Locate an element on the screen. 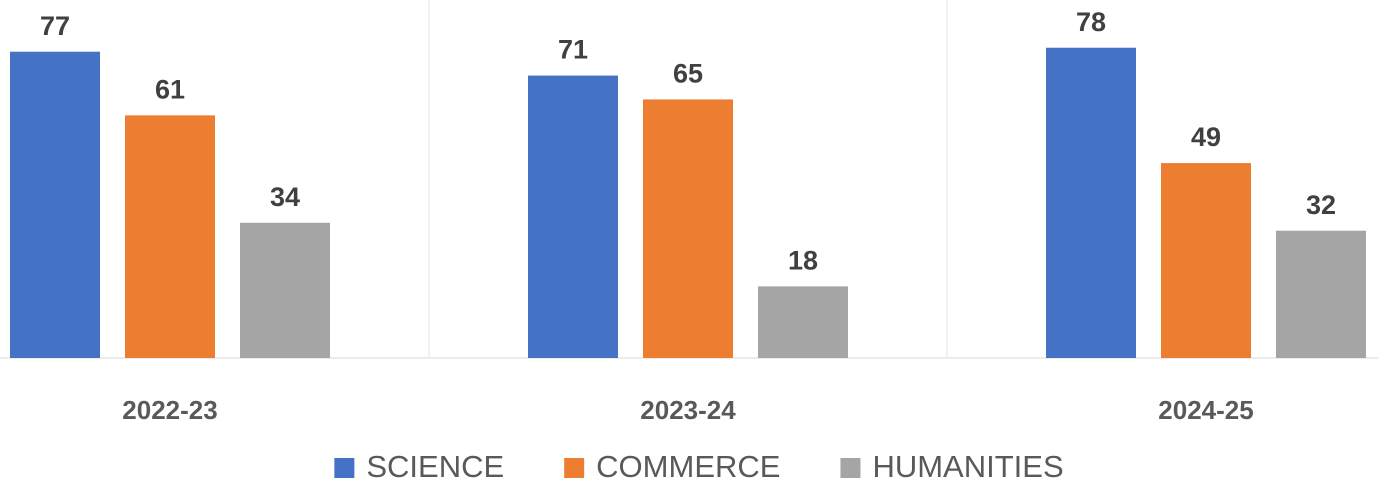 This screenshot has width=1378, height=491. data-label: 77 is located at coordinates (55, 26).